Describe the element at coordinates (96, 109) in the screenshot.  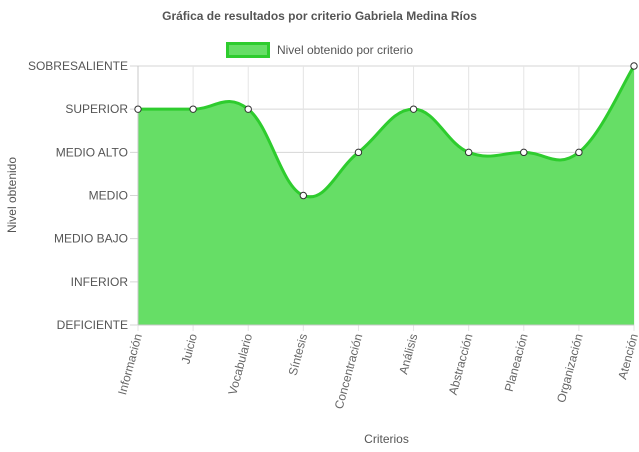
I see `y-tick-label: SUPERIOR` at that location.